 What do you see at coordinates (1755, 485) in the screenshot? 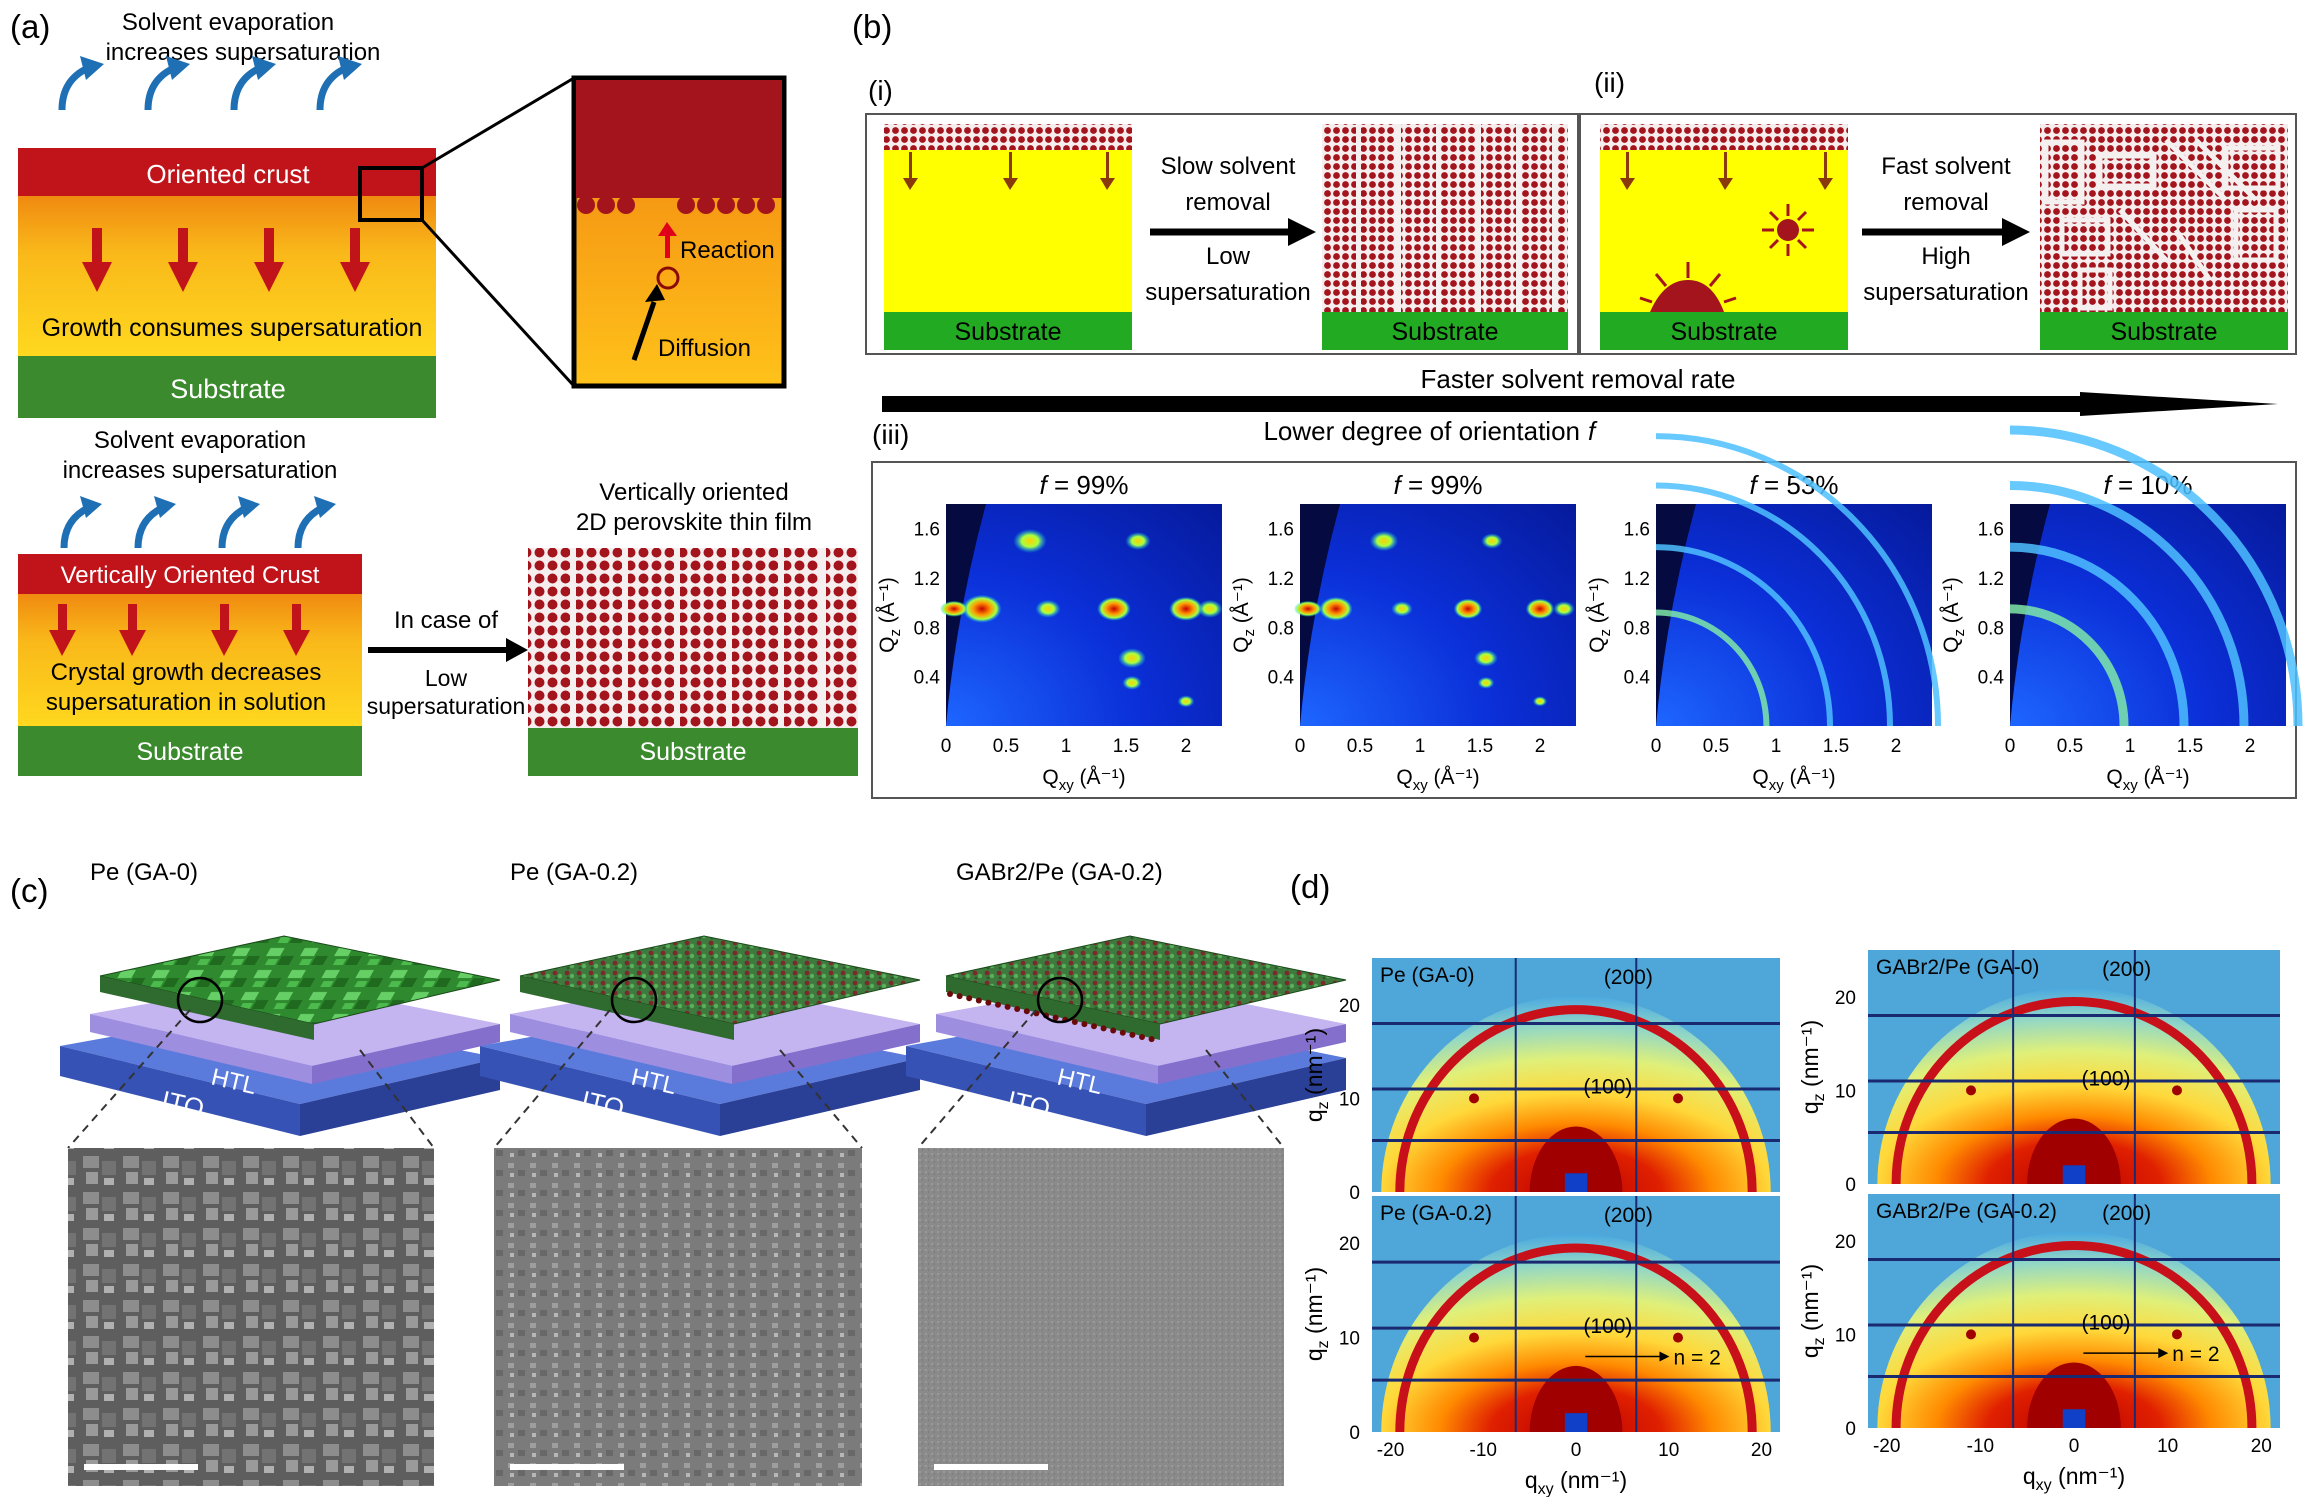
I see `giwaxs-f-symbol: f` at bounding box center [1755, 485].